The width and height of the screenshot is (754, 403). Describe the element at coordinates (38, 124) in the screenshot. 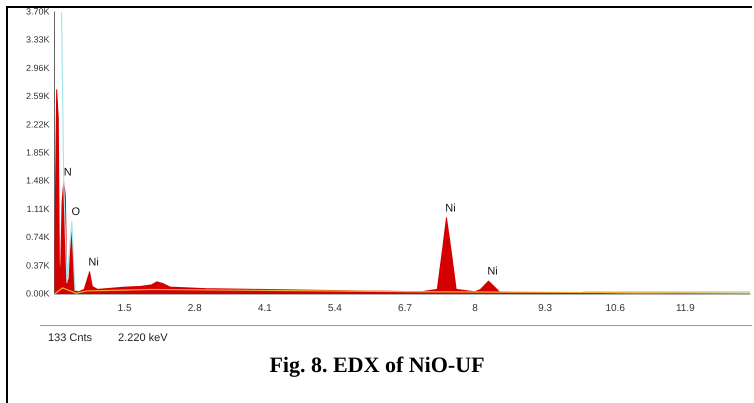

I see `y-tick-label: 2.22K` at that location.